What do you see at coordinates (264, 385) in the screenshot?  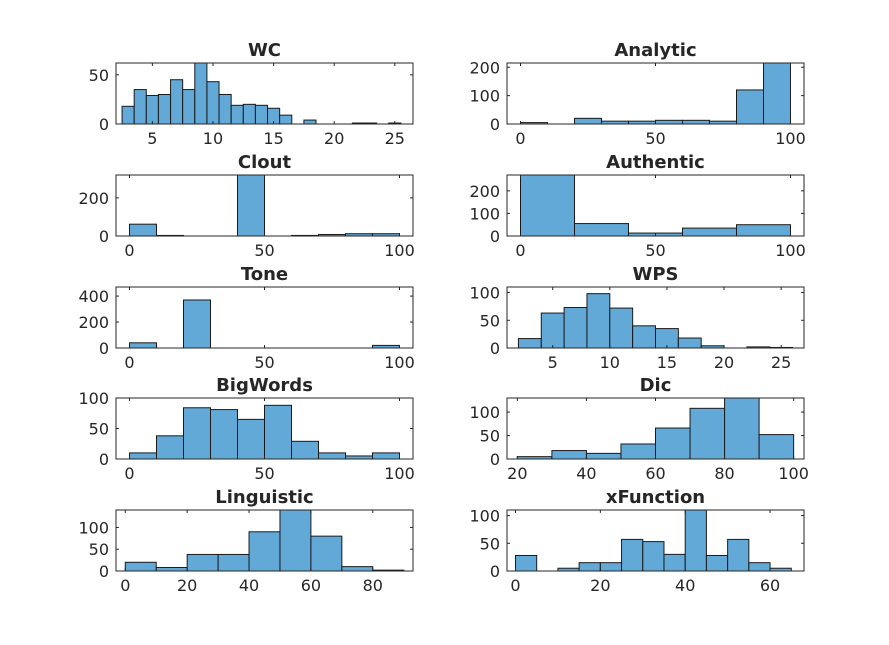 I see `subplot-title: BigWords` at bounding box center [264, 385].